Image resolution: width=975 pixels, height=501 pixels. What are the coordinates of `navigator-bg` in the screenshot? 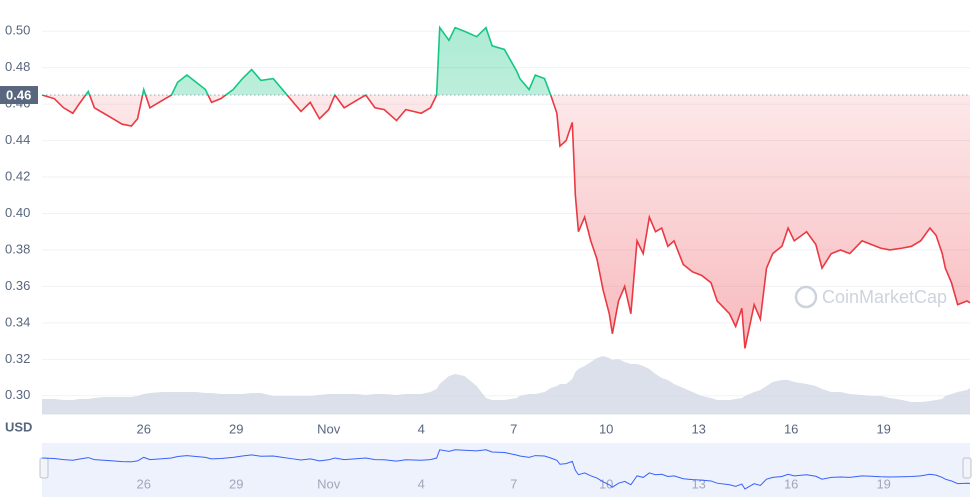 It's located at (506, 470).